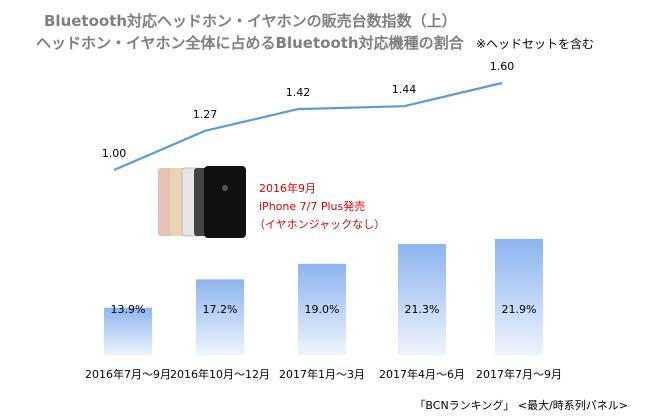  What do you see at coordinates (519, 374) in the screenshot?
I see `x-tick-label: 2017年7月～9月` at bounding box center [519, 374].